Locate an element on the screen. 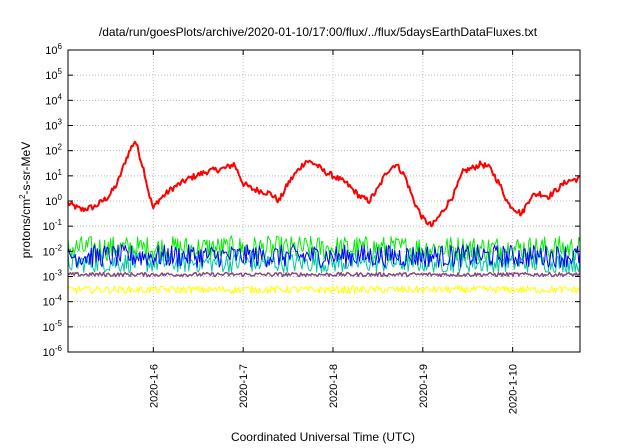  y-tick-label: 10⁻⁵ is located at coordinates (53, 326).